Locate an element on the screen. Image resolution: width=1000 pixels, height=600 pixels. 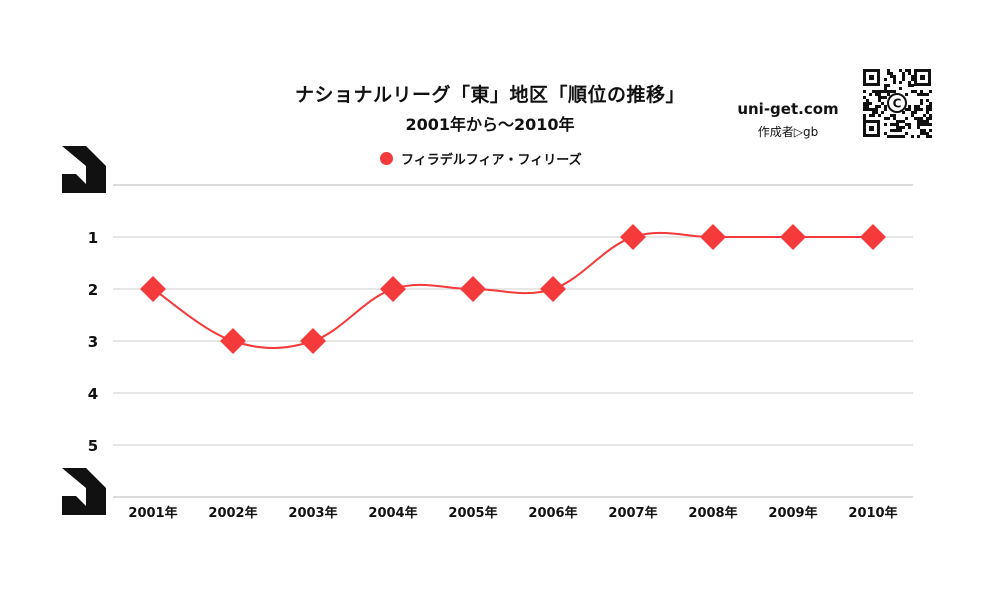
legend-series-label: フィラデルフィア・フィリーズ is located at coordinates (491, 160).